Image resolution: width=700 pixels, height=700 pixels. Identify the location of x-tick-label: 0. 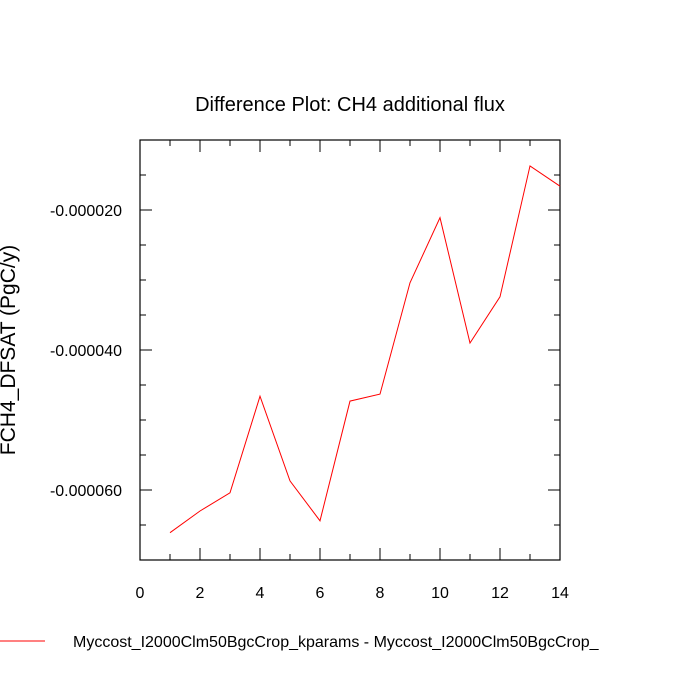
(140, 593).